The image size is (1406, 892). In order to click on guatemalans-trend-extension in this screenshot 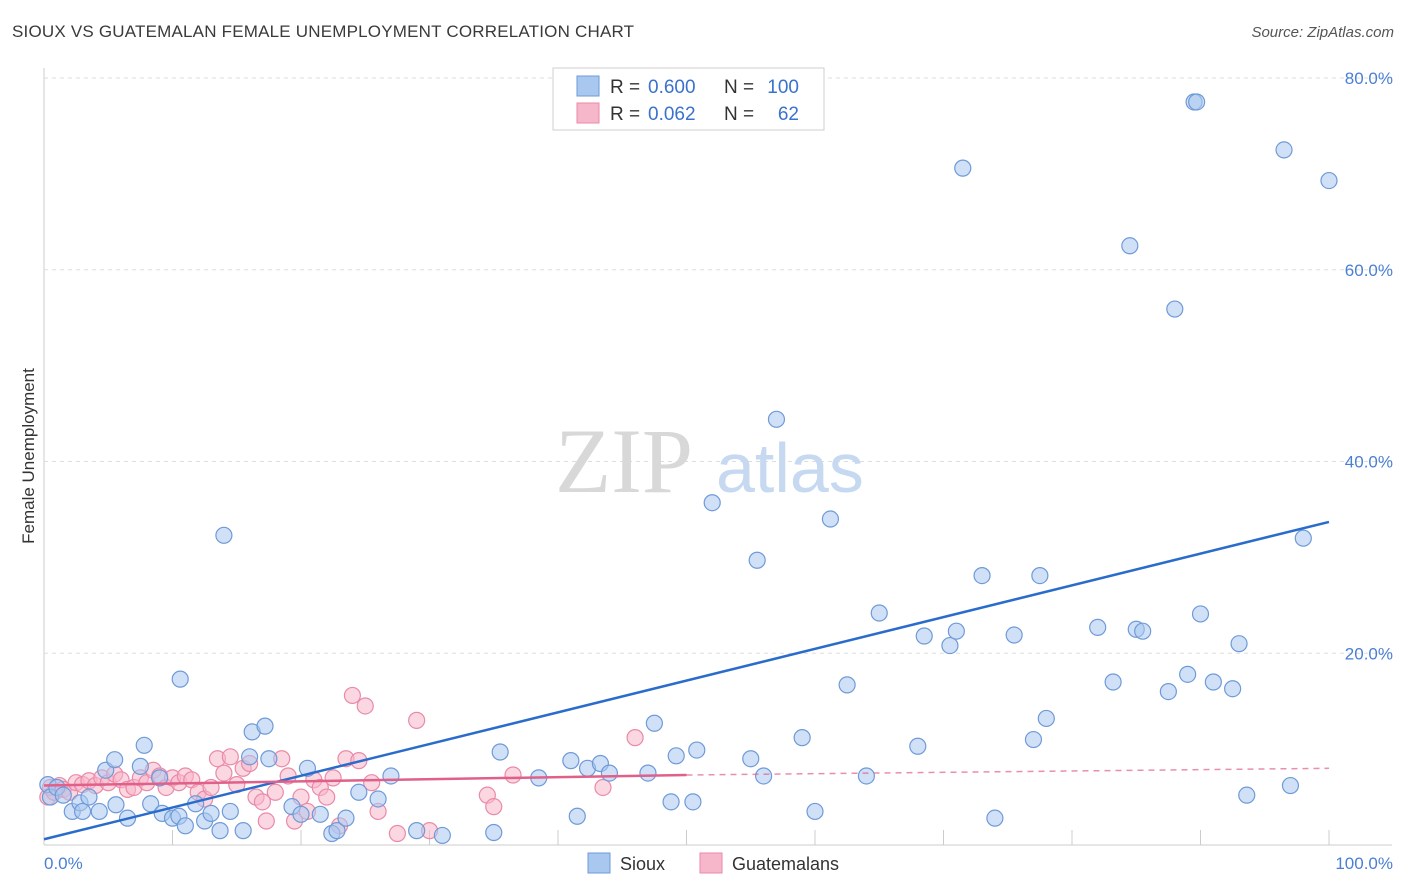, I will do `click(1008, 771)`.